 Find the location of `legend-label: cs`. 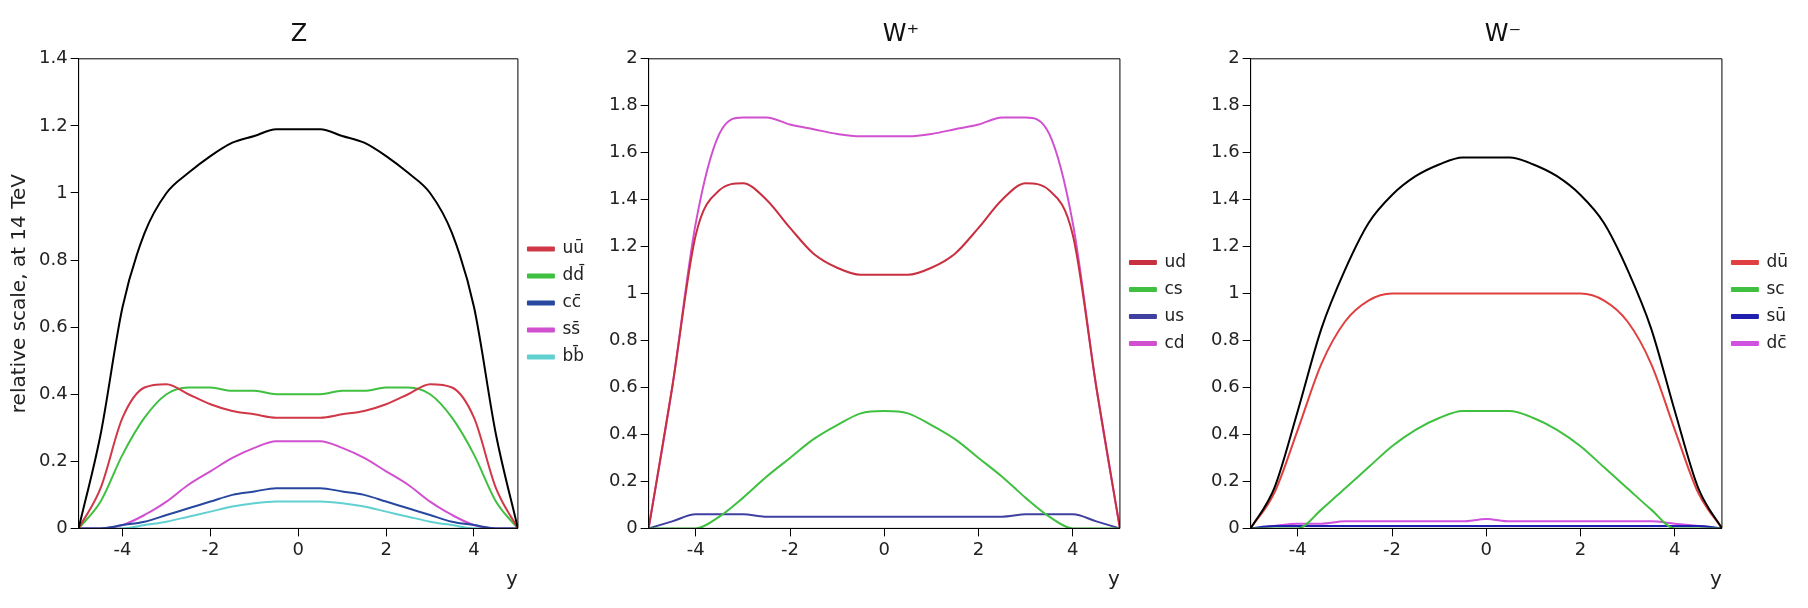

legend-label: cs is located at coordinates (1173, 287).